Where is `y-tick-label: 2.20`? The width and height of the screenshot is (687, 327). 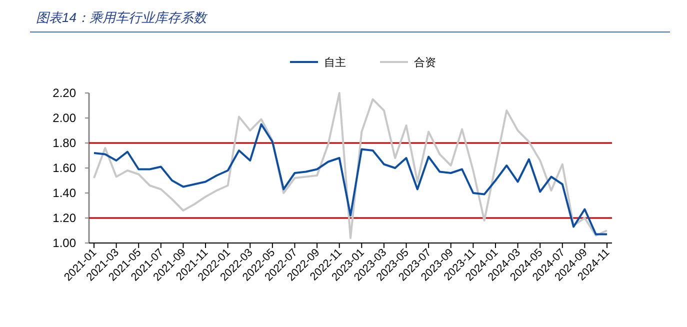
y-tick-label: 2.20 is located at coordinates (64, 93).